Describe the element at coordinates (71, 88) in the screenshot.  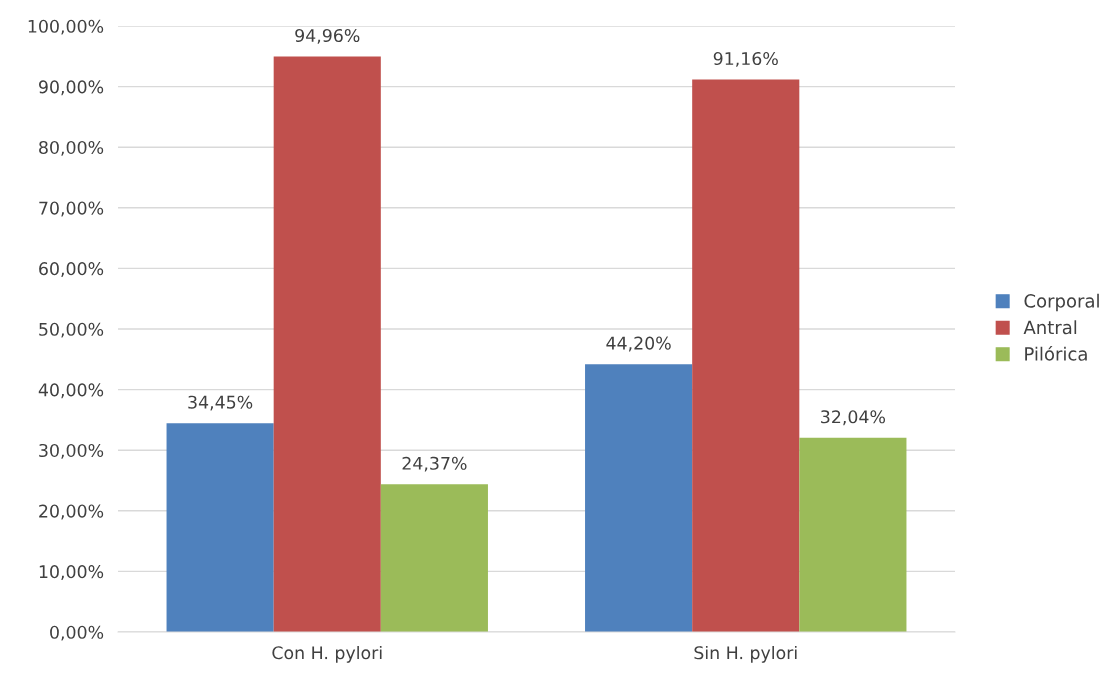
I see `y-tick-label: 90,00%` at that location.